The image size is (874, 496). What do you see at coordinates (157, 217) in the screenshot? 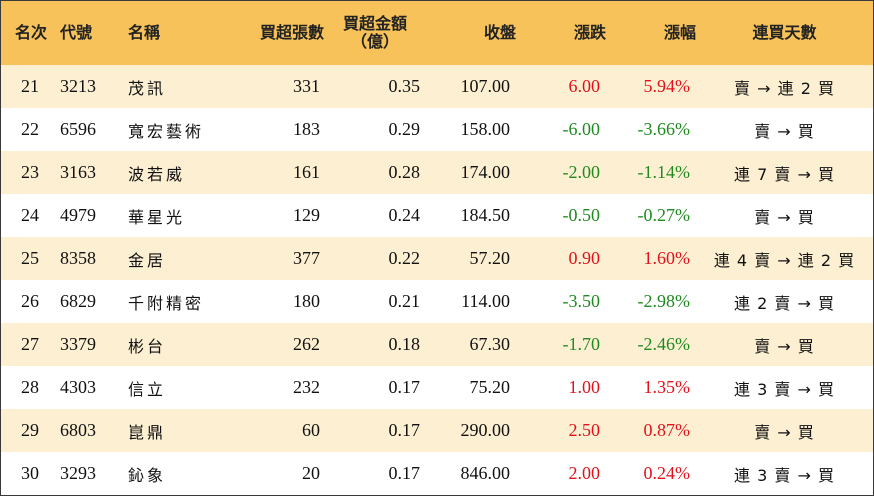
I see `cell-name: 華星光` at bounding box center [157, 217].